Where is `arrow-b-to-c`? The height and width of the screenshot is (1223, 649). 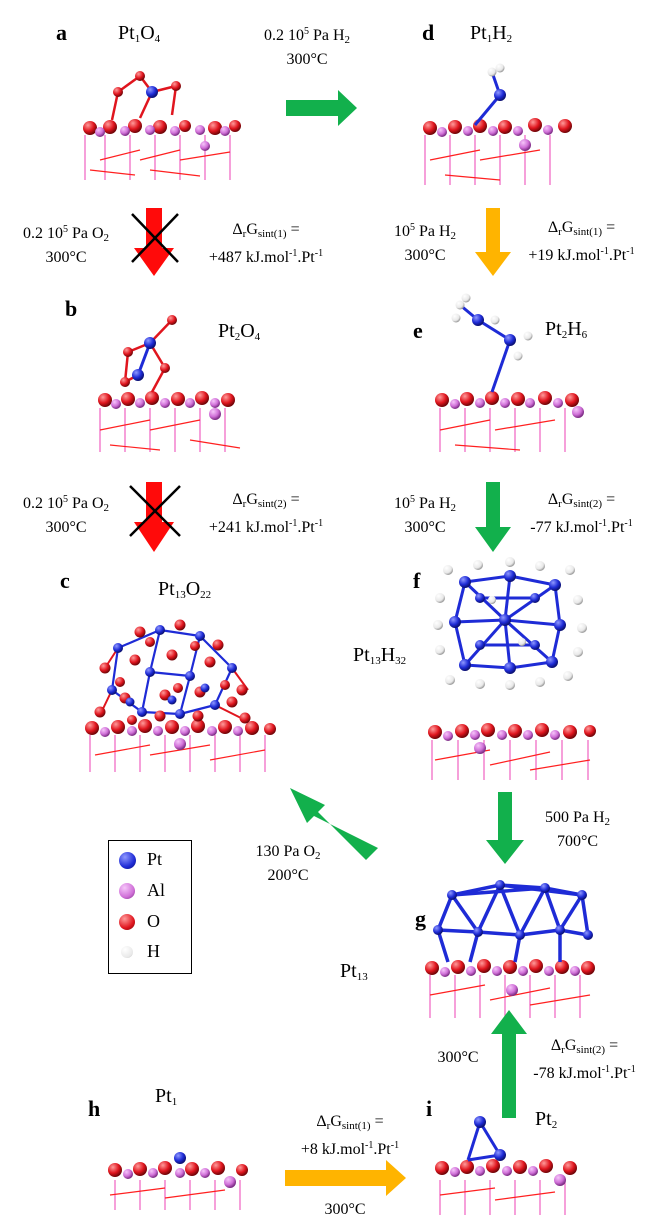 arrow-b-to-c is located at coordinates (154, 517).